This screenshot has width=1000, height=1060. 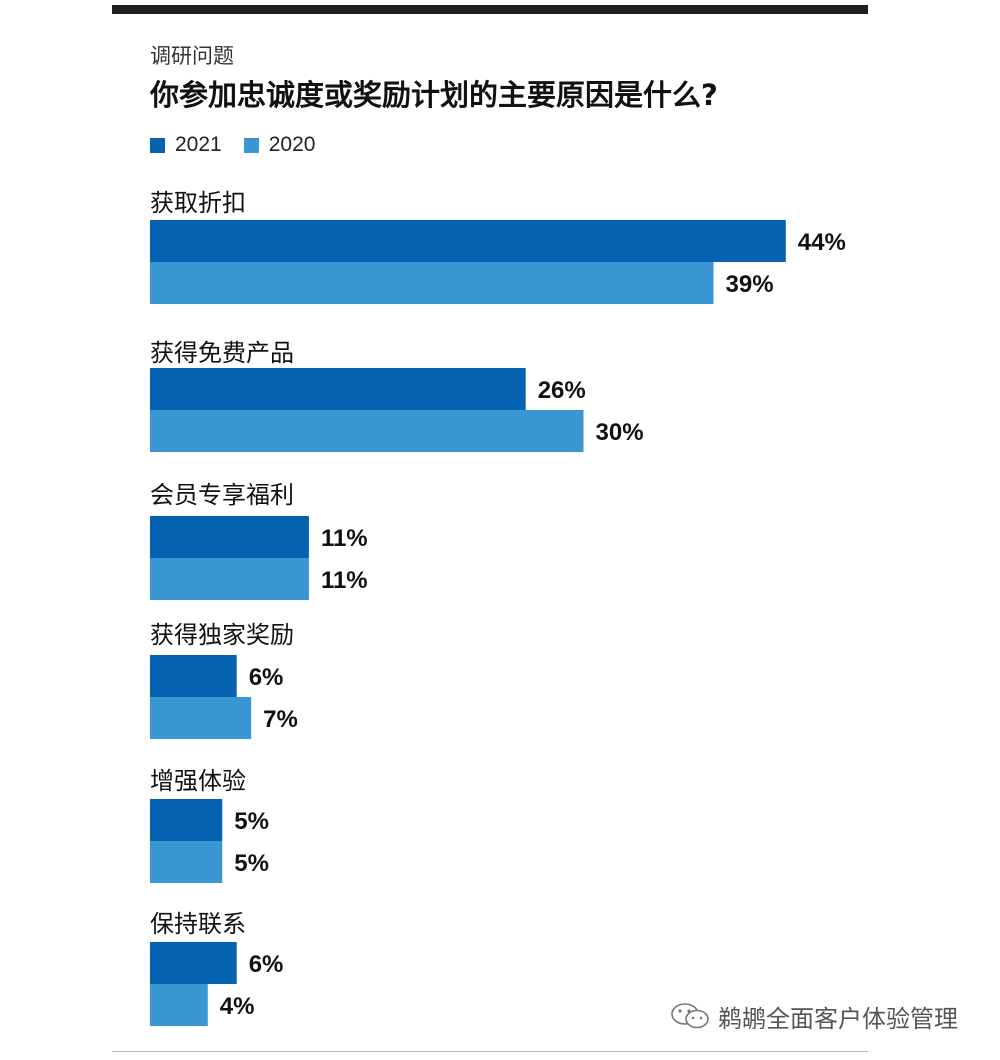 What do you see at coordinates (620, 432) in the screenshot?
I see `value-label-2020: 30%` at bounding box center [620, 432].